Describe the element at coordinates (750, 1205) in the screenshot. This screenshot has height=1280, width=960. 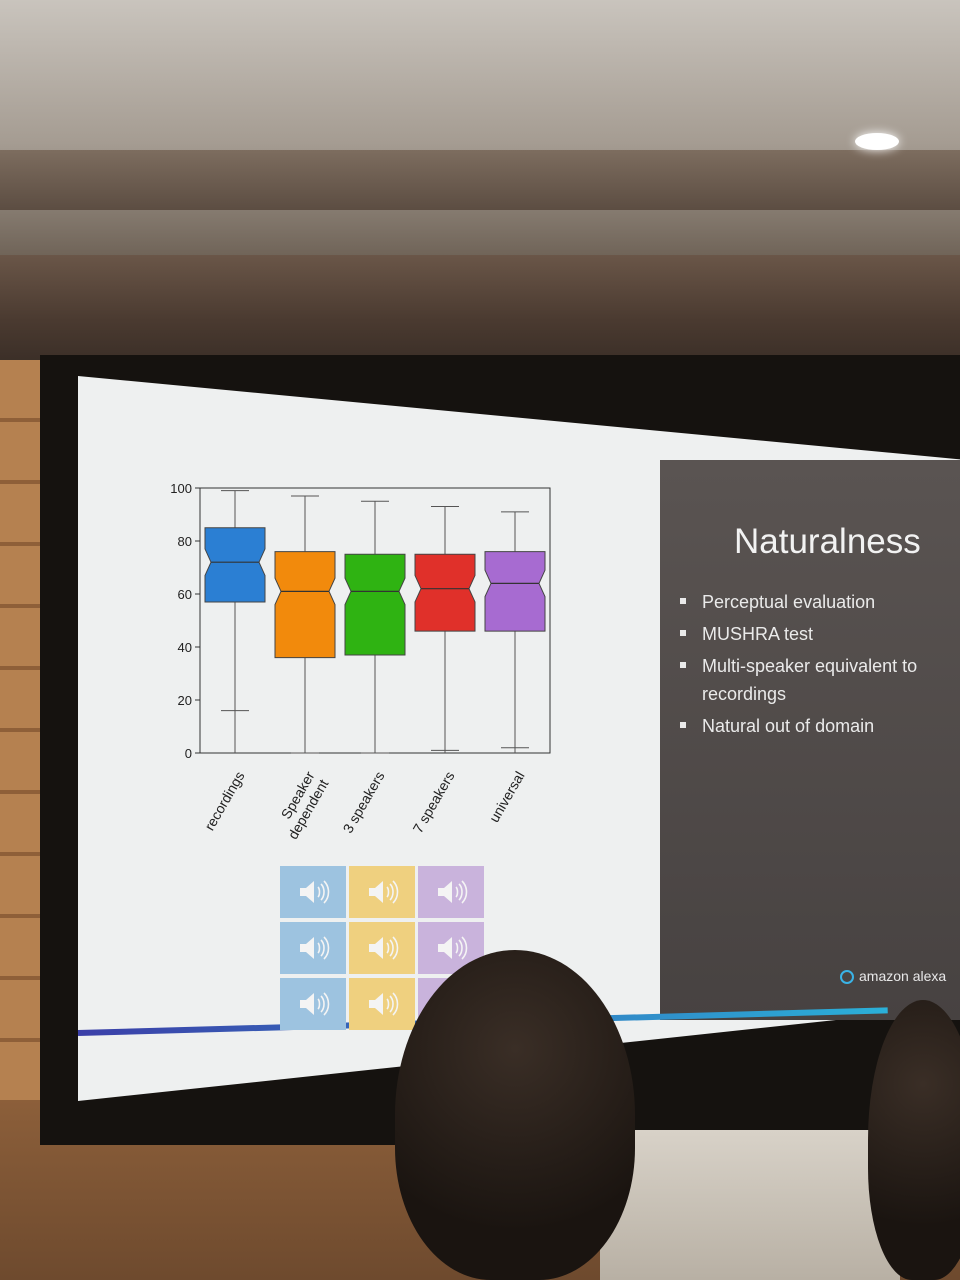
I see `desk` at that location.